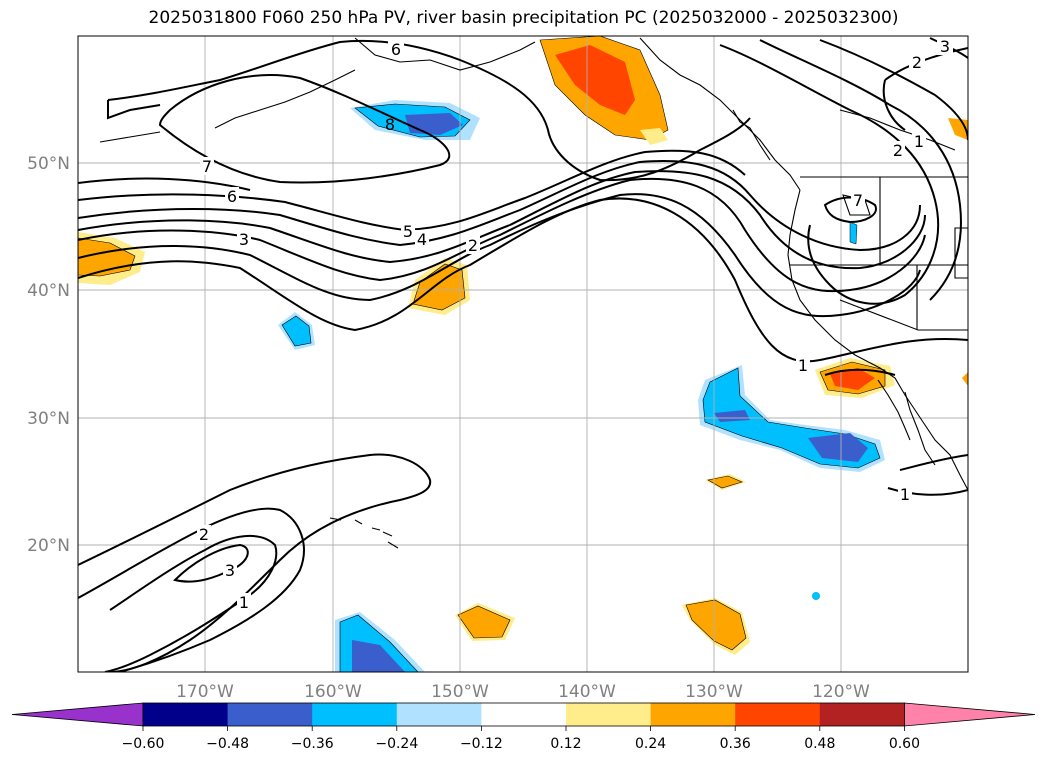 This screenshot has height=765, width=1047. I want to click on colorbar-tick-label: −0.36, so click(312, 744).